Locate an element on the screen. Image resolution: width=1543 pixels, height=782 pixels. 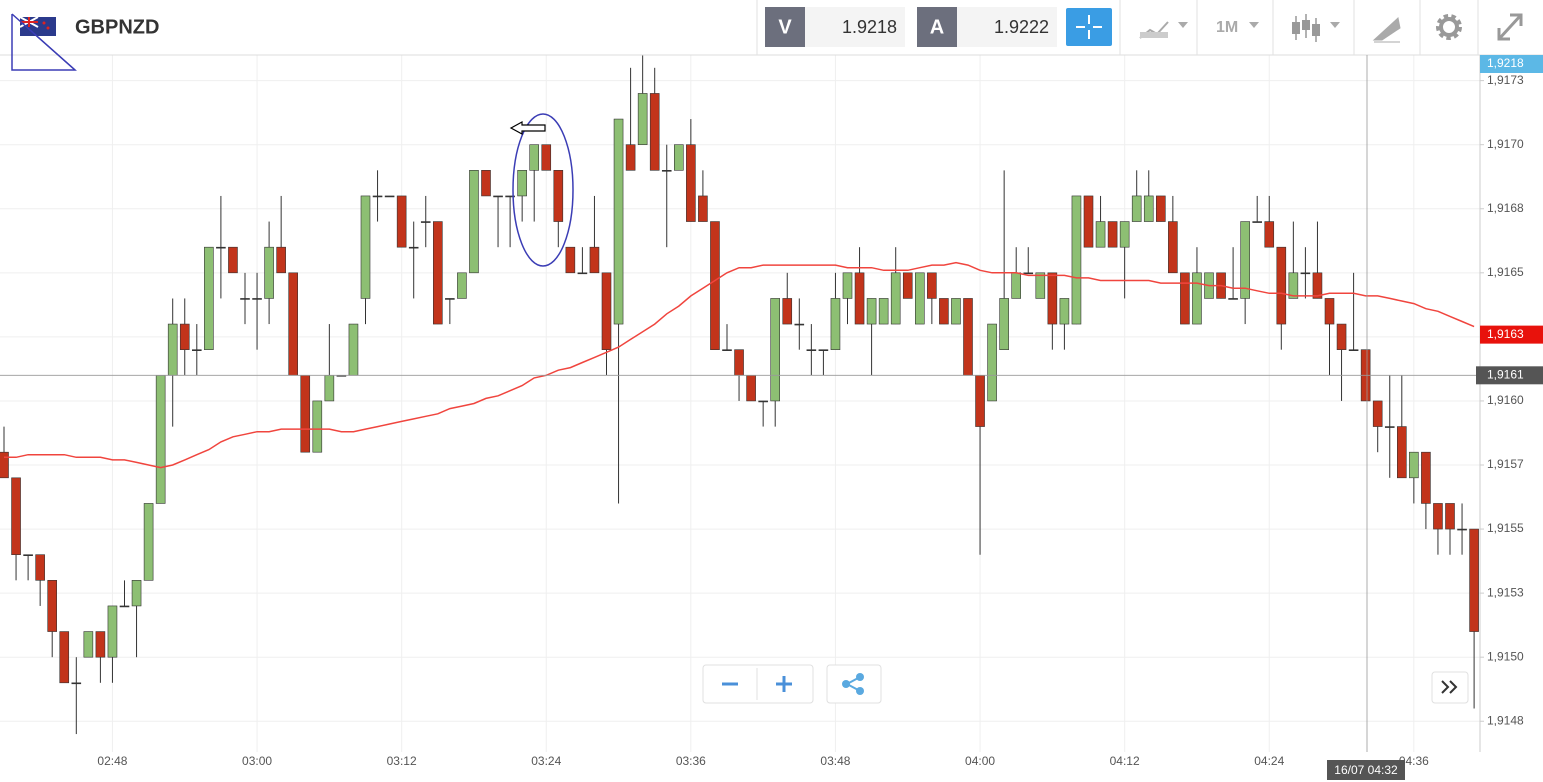
x-tick-label: 04:12 is located at coordinates (1125, 761).